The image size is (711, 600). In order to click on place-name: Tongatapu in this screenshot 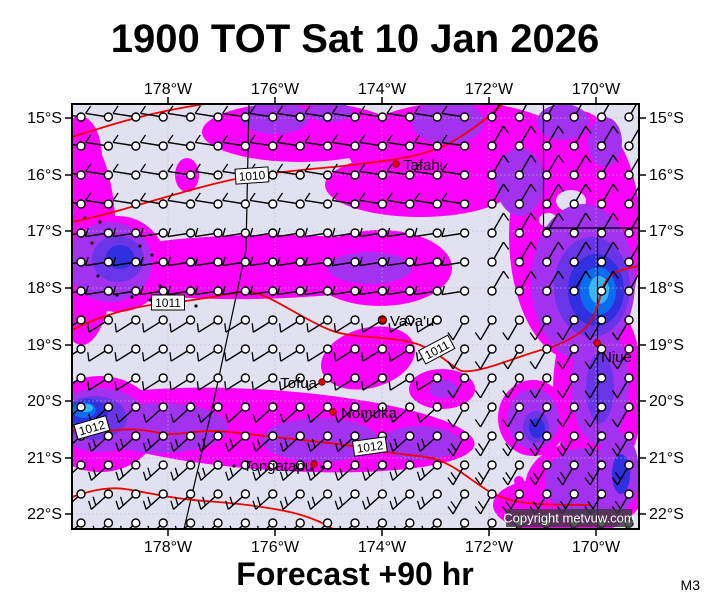, I will do `click(278, 466)`.